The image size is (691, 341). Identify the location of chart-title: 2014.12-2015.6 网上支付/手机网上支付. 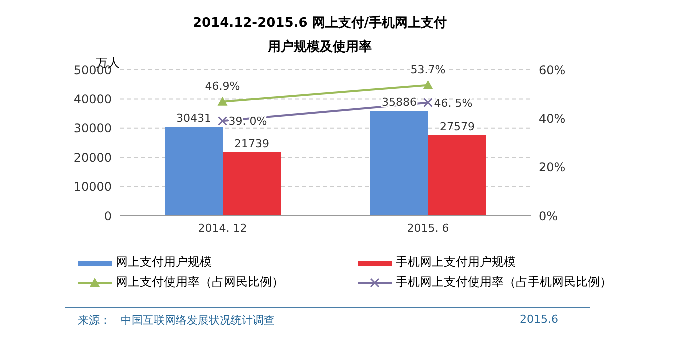
(320, 23).